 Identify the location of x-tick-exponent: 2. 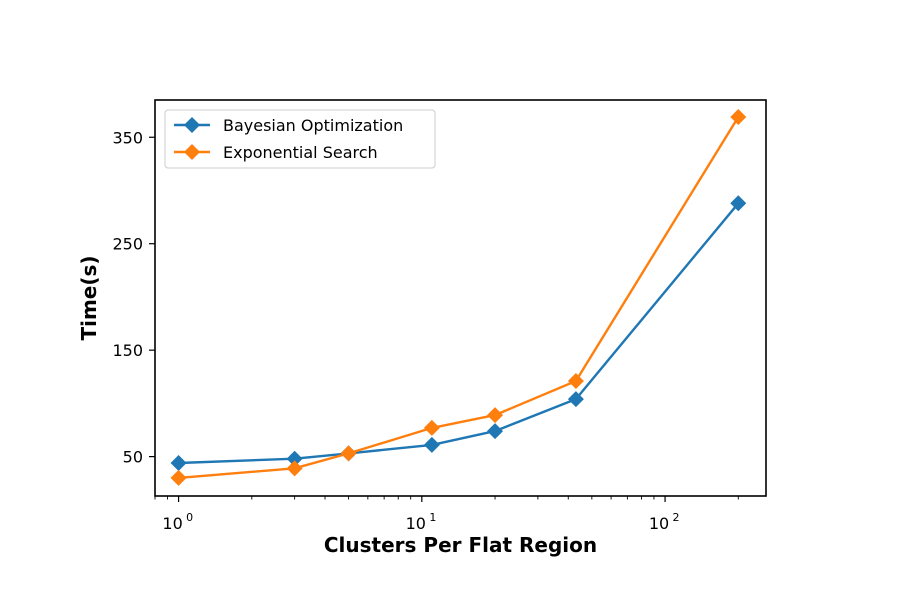
(676, 517).